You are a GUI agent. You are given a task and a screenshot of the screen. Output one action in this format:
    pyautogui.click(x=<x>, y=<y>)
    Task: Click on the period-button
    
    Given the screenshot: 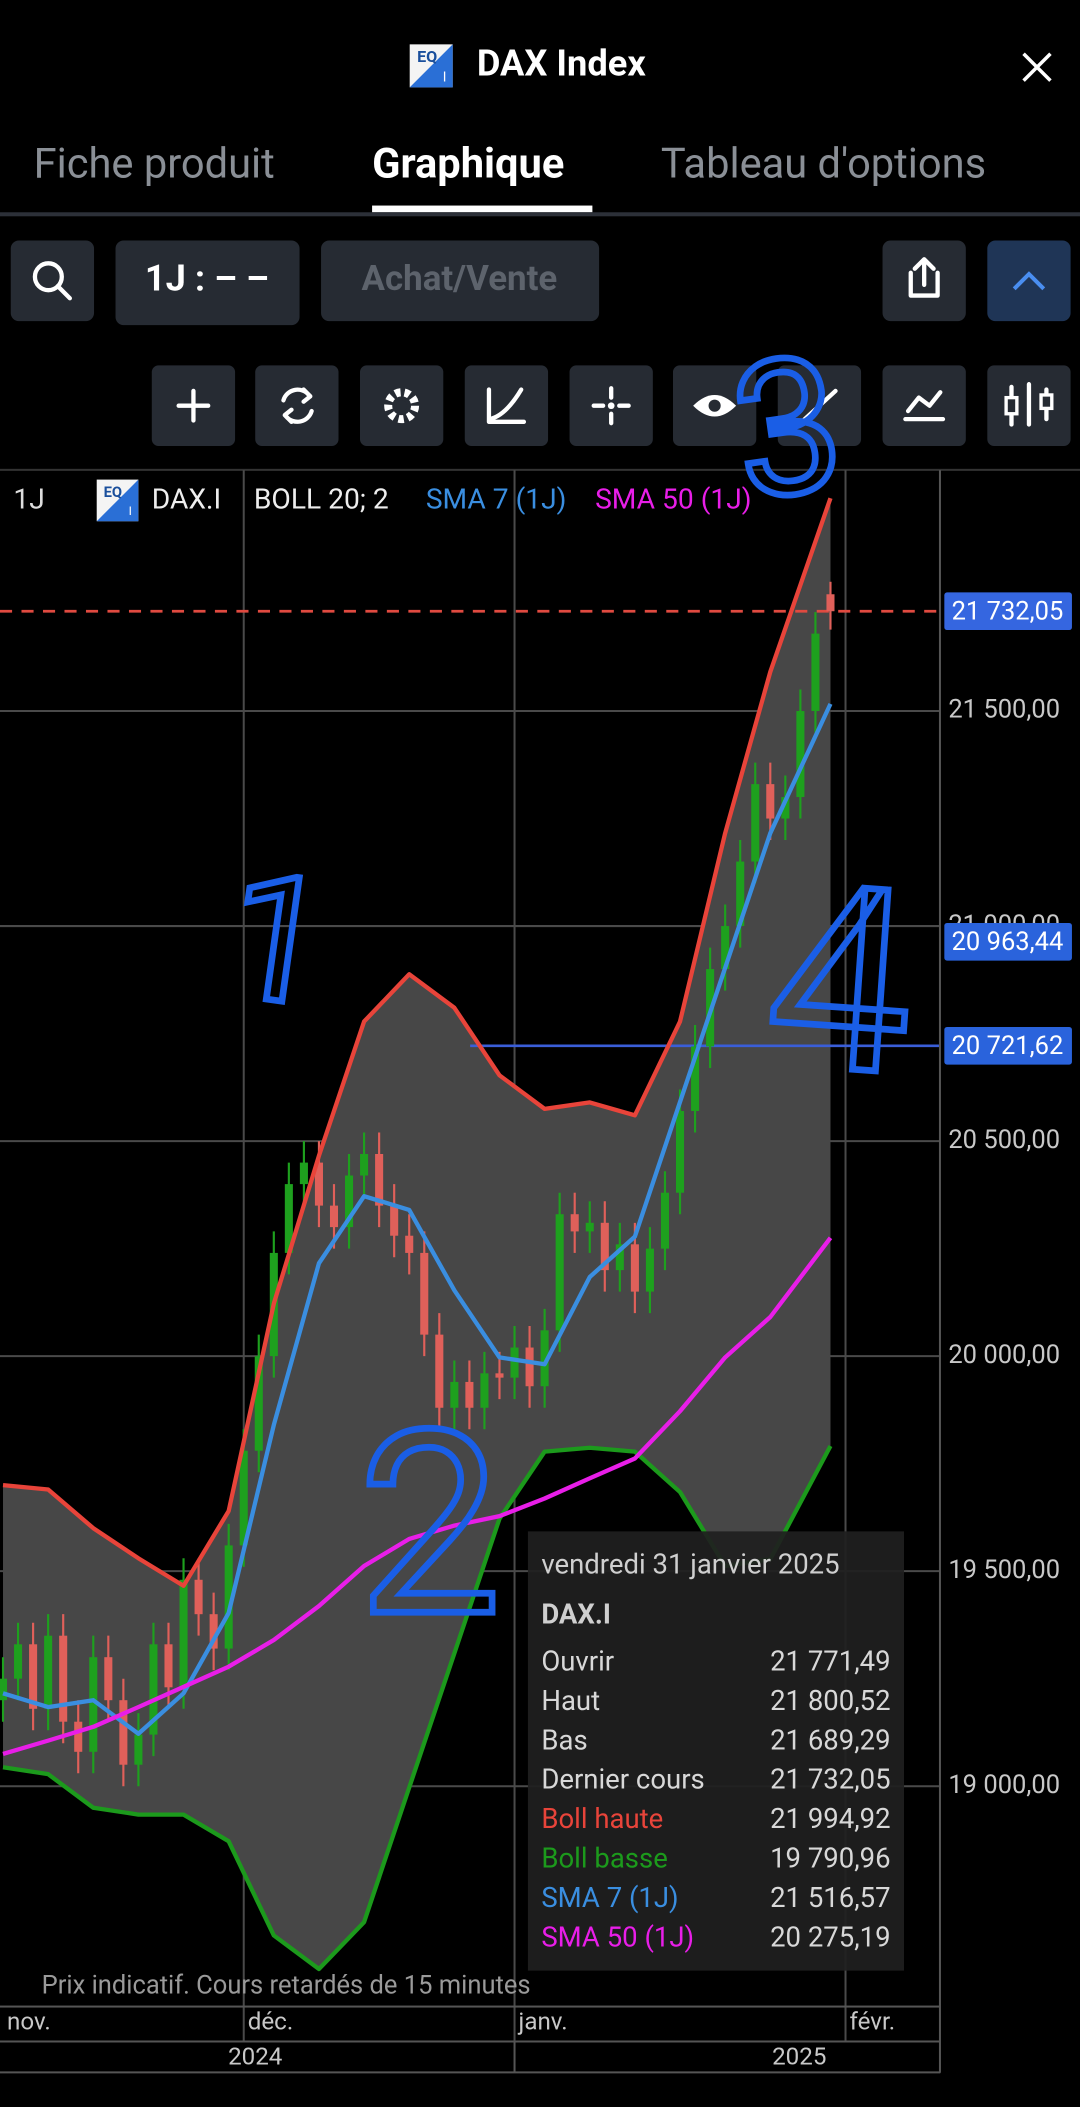 What is the action you would take?
    pyautogui.click(x=207, y=283)
    